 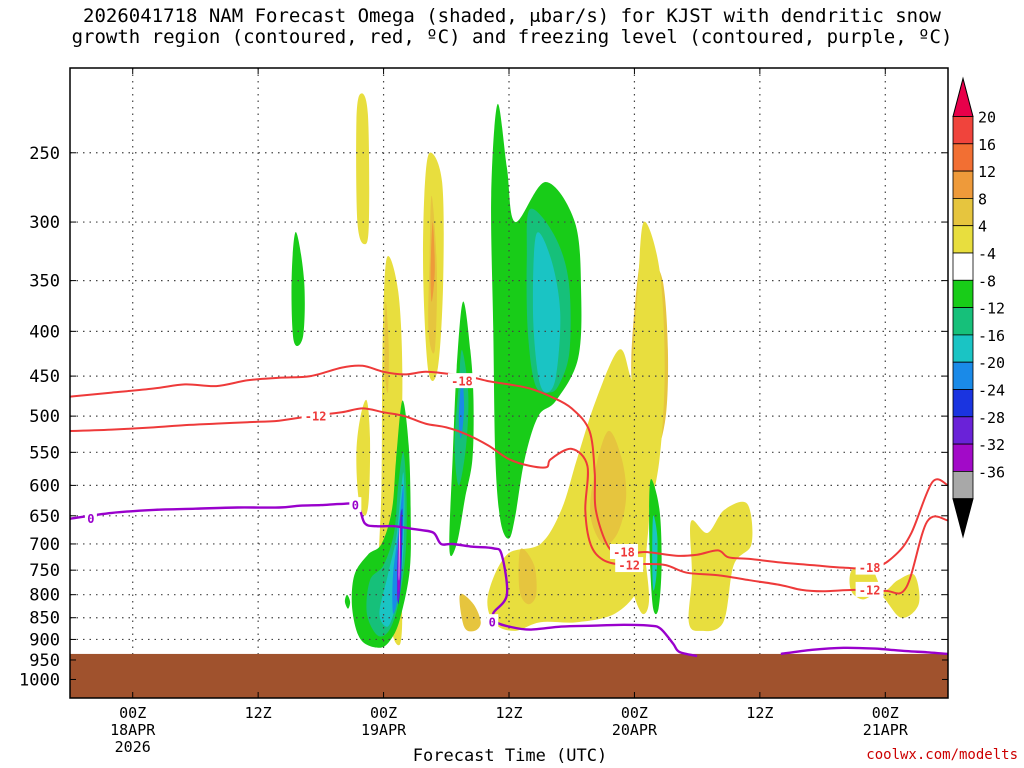 I want to click on ytick-label-900: 900, so click(x=44, y=640).